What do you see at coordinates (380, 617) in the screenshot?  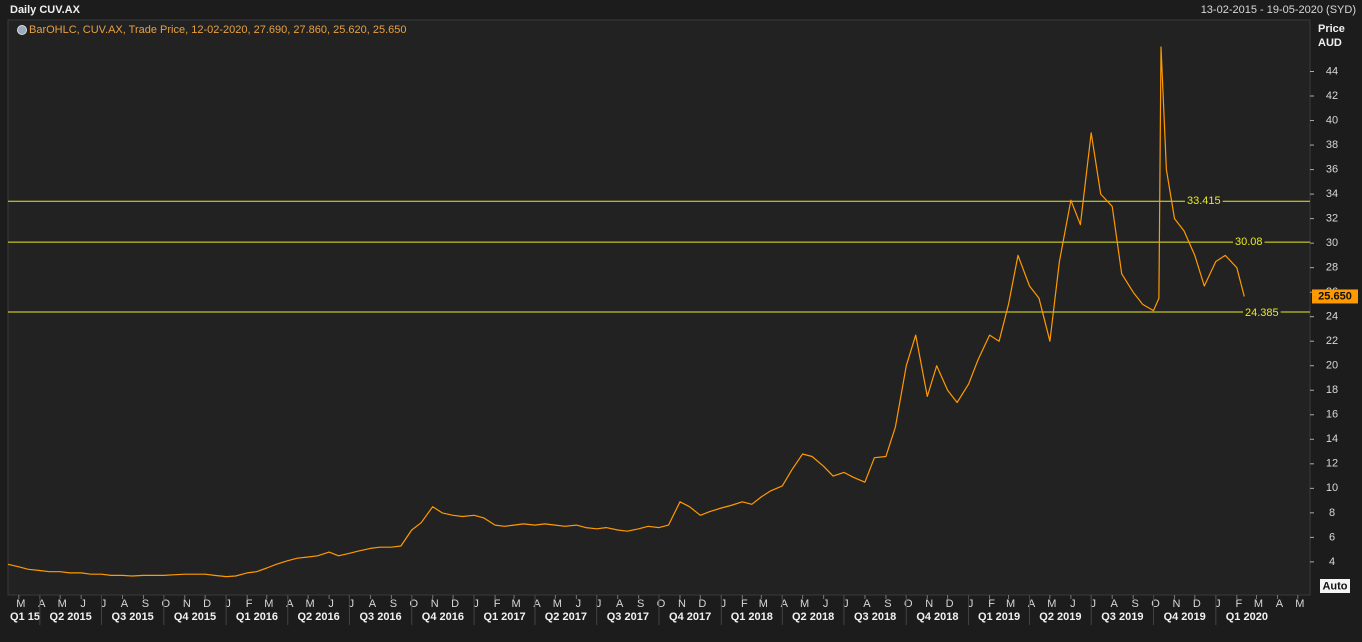 I see `quarter-label: Q3 2016` at bounding box center [380, 617].